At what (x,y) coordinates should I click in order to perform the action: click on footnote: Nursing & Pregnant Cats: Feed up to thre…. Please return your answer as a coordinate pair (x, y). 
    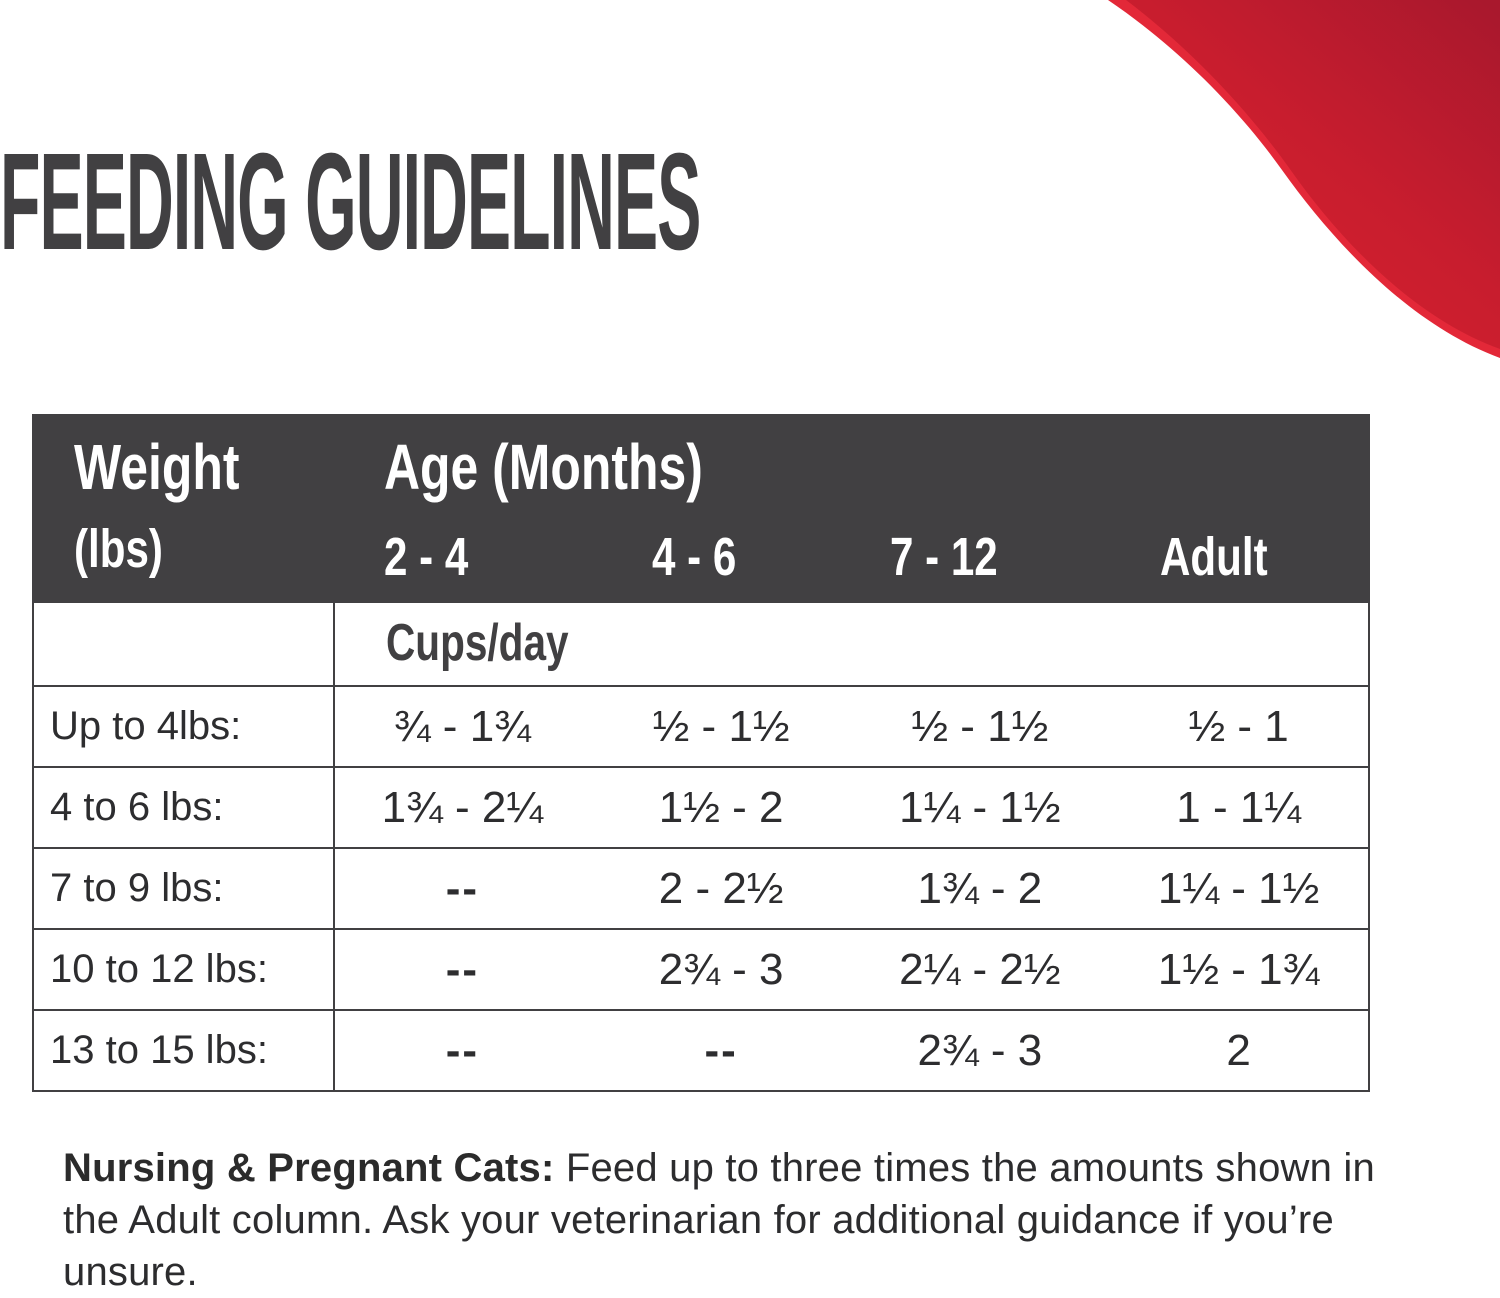
    Looking at the image, I should click on (728, 1220).